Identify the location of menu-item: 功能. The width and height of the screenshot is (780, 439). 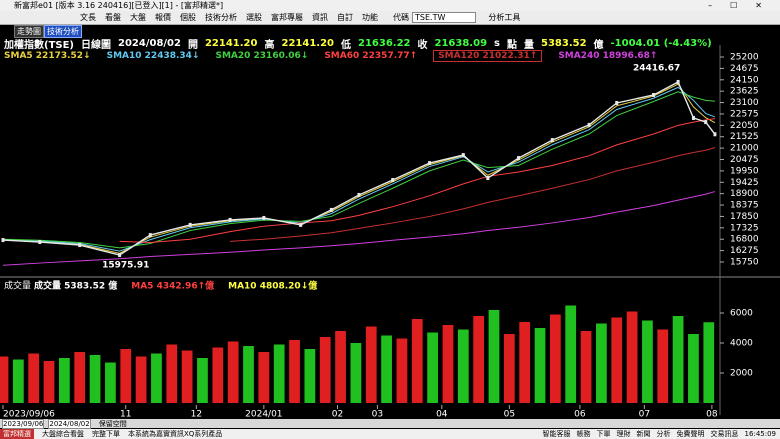
(370, 17).